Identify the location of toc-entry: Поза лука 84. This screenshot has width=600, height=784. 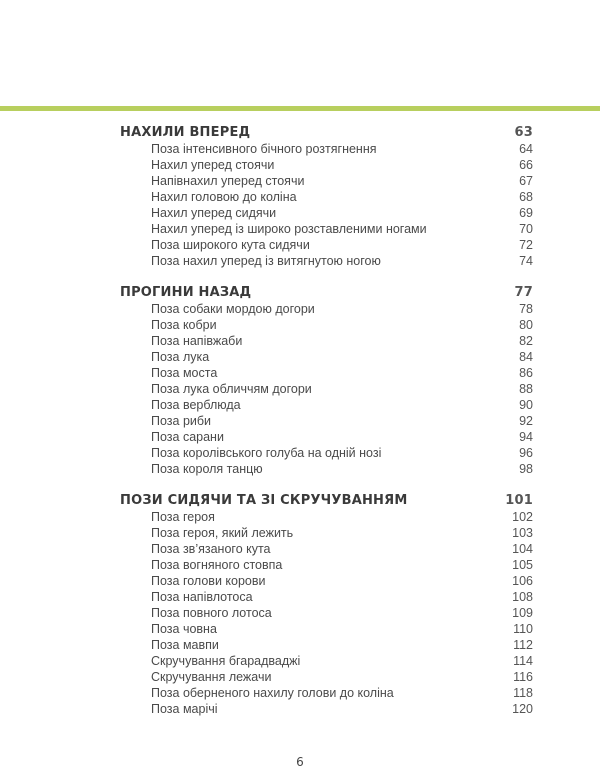
(326, 357).